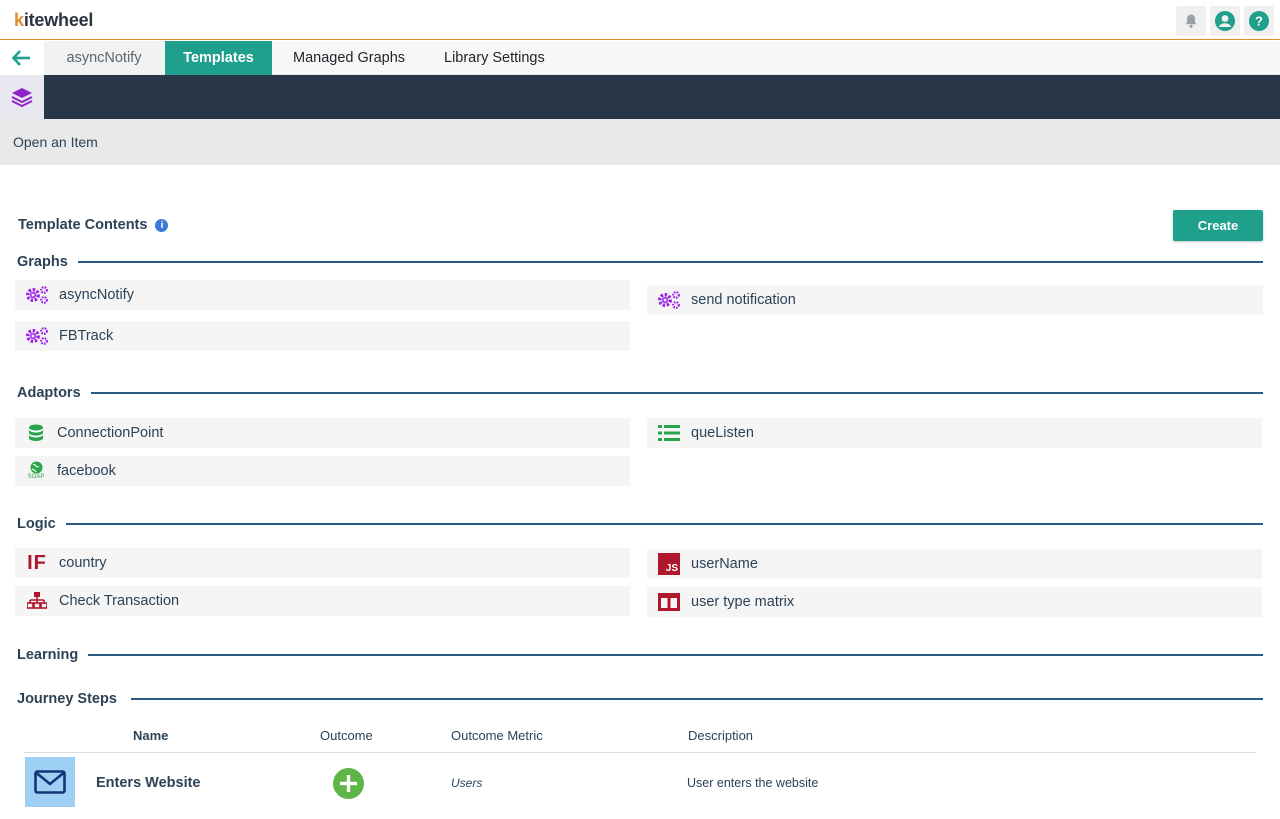 Image resolution: width=1280 pixels, height=819 pixels. What do you see at coordinates (497, 735) in the screenshot?
I see `column-header-metric: Outcome Metric` at bounding box center [497, 735].